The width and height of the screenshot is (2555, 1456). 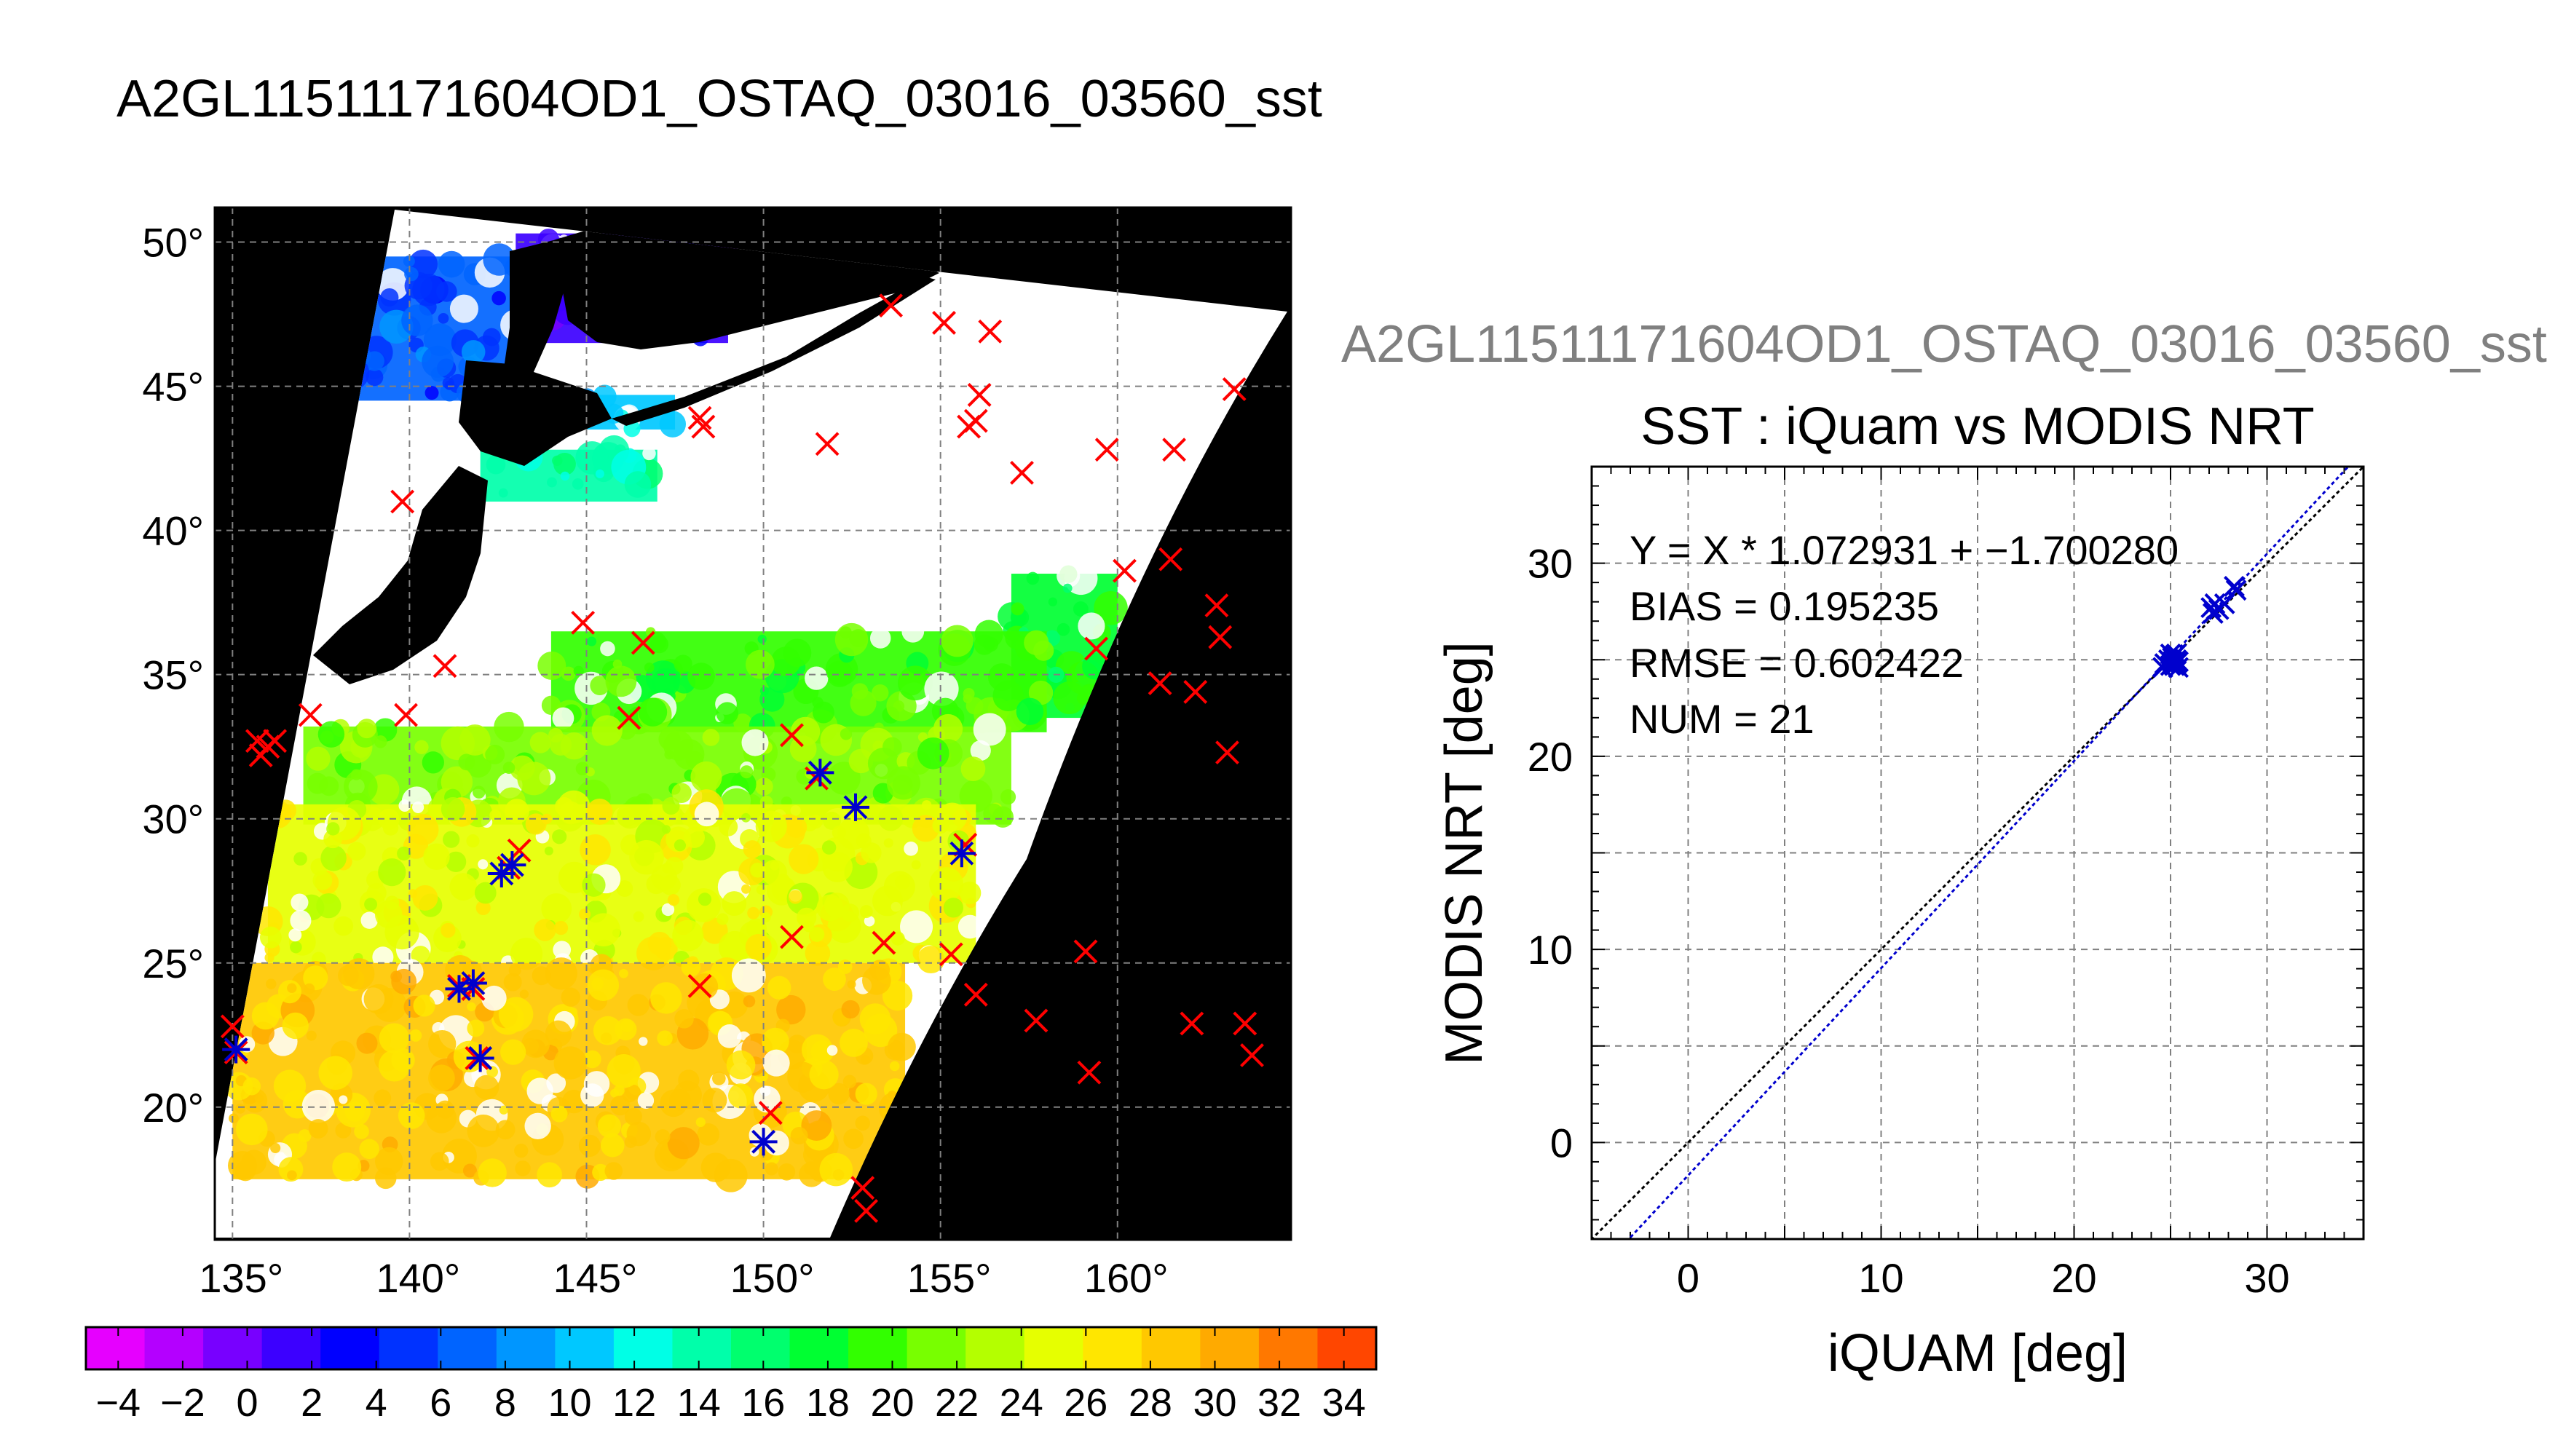 What do you see at coordinates (1978, 1353) in the screenshot?
I see `scatter-x-label: iQUAM [deg]` at bounding box center [1978, 1353].